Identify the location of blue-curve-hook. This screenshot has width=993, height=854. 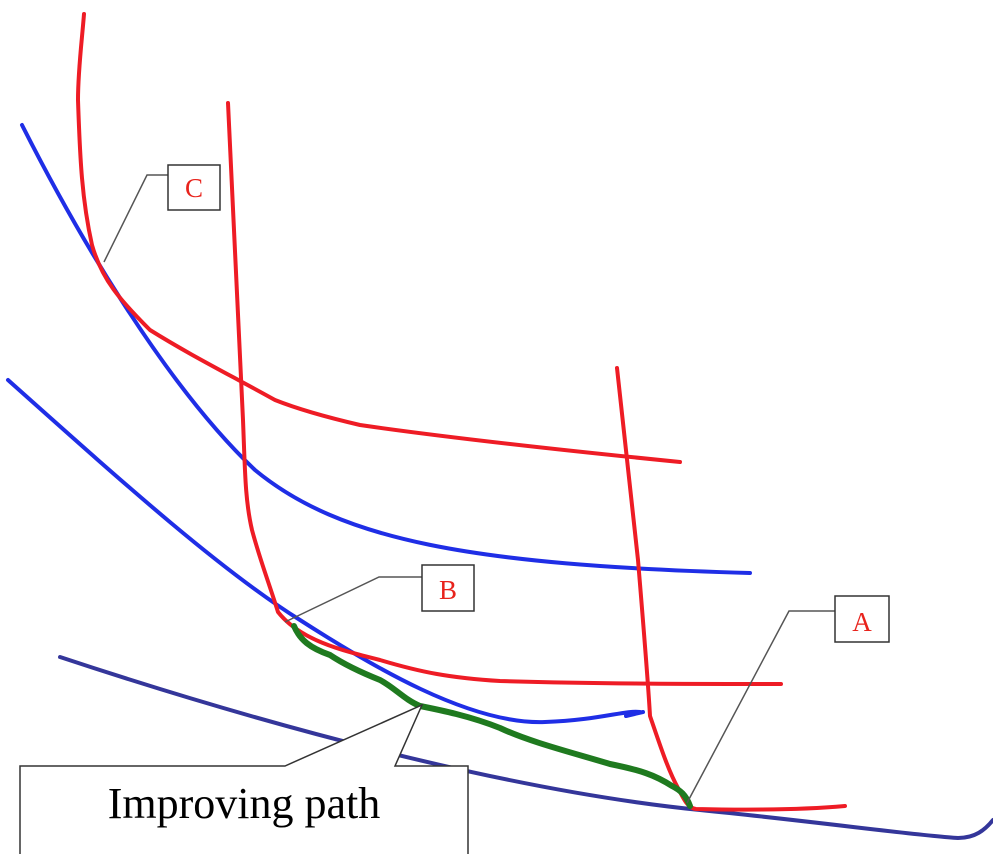
(634, 714).